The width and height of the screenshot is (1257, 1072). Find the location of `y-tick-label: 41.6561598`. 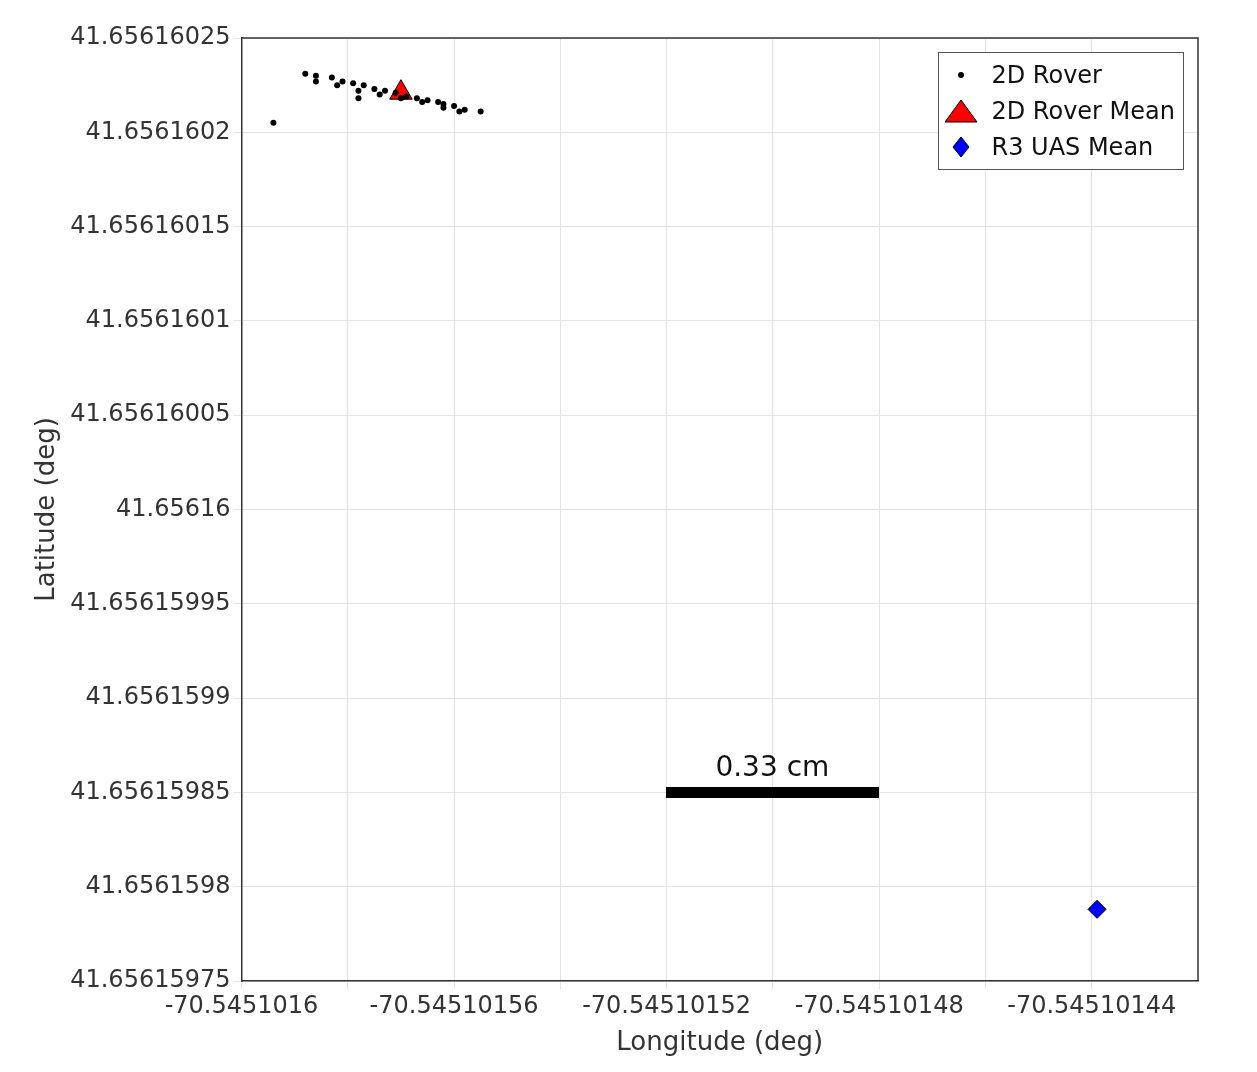

y-tick-label: 41.6561598 is located at coordinates (158, 884).